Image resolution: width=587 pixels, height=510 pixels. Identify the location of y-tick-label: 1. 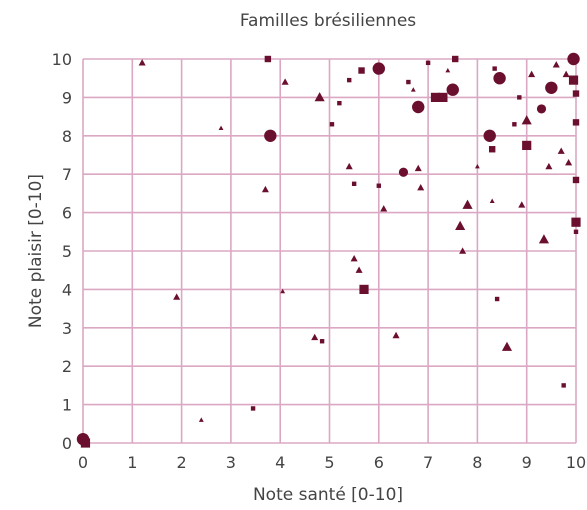
(67, 405).